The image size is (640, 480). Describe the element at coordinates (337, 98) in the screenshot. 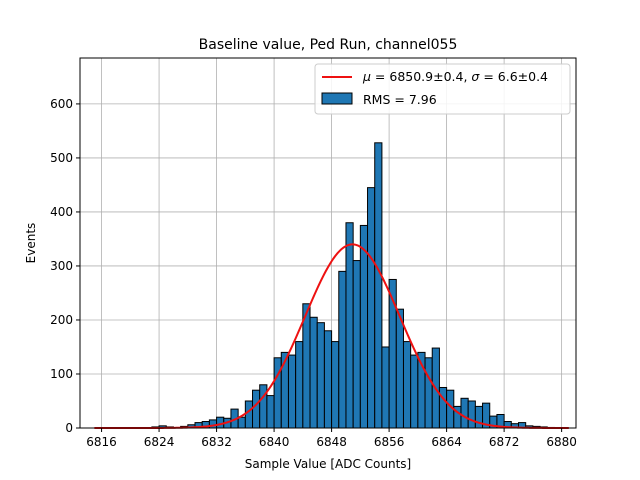

I see `legend-histogram-swatch` at that location.